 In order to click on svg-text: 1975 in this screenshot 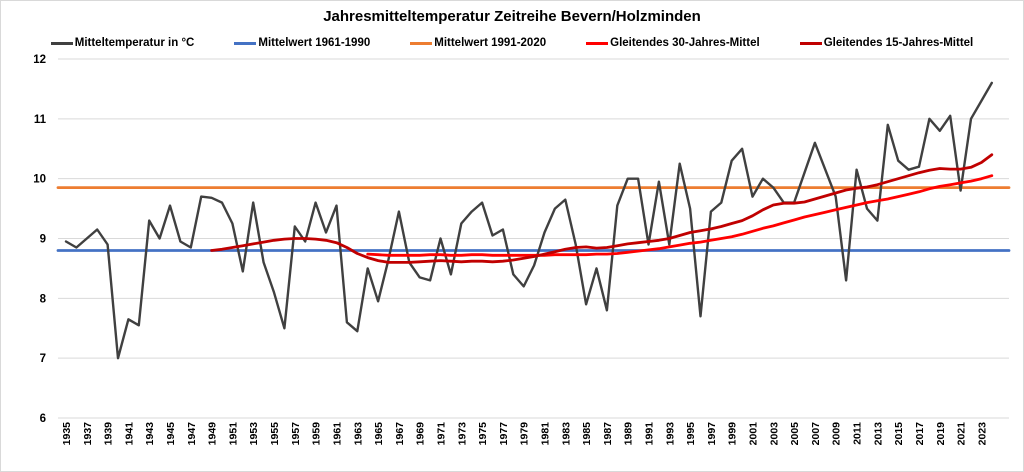, I will do `click(483, 434)`.